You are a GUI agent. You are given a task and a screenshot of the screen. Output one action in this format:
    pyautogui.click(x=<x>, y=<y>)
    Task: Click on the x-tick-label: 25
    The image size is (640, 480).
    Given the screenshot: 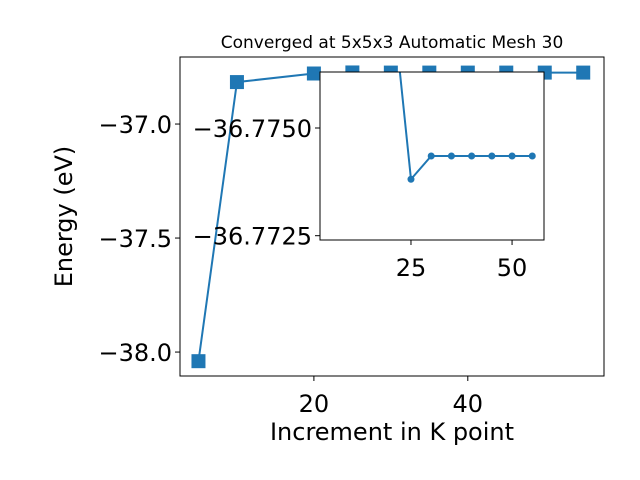 What is the action you would take?
    pyautogui.click(x=411, y=268)
    